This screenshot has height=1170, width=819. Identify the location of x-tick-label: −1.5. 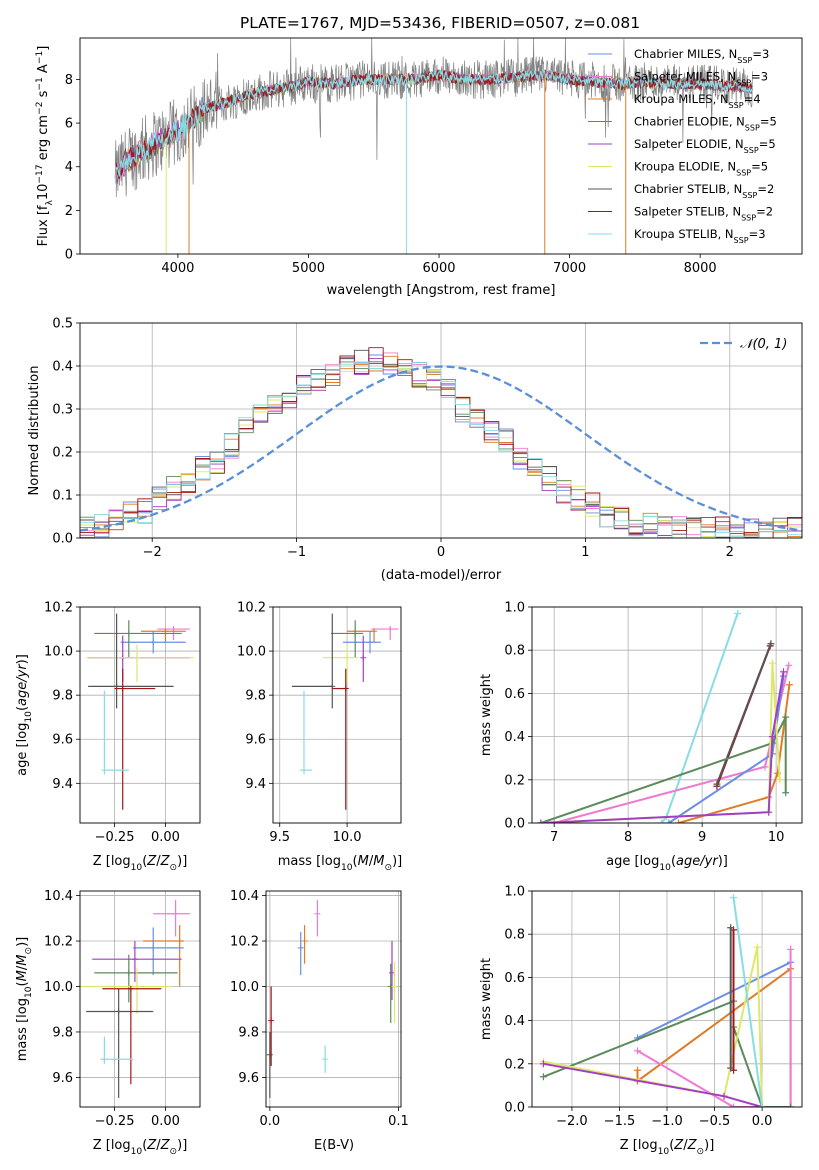
(620, 1121).